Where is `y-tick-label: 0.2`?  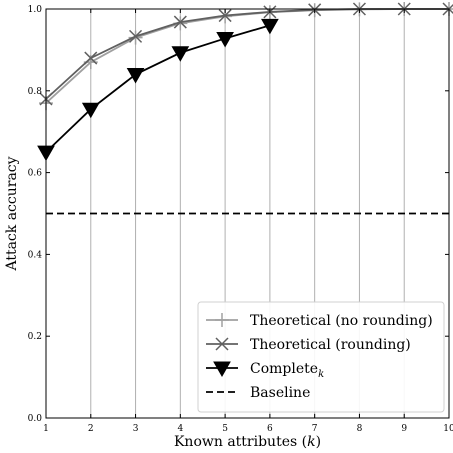 y-tick-label: 0.2 is located at coordinates (35, 337).